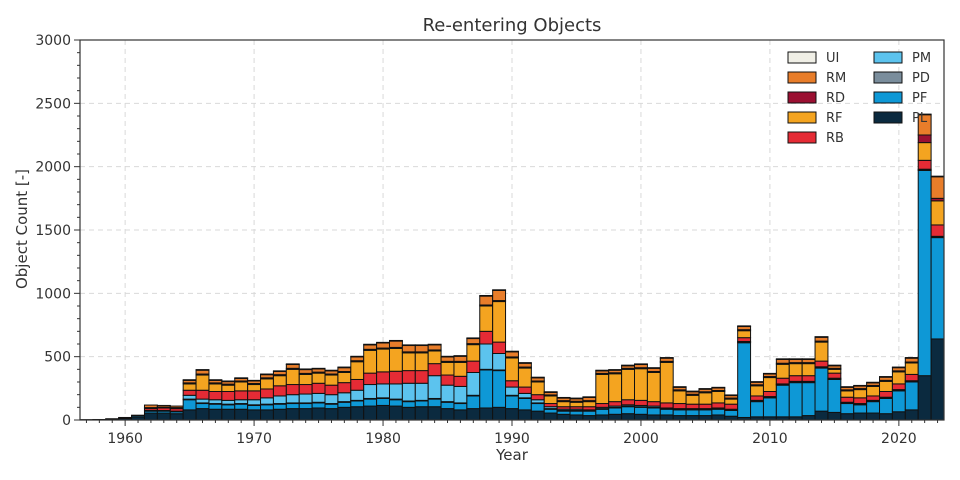 This screenshot has height=480, width=960. I want to click on bar-RB-2020, so click(898, 387).